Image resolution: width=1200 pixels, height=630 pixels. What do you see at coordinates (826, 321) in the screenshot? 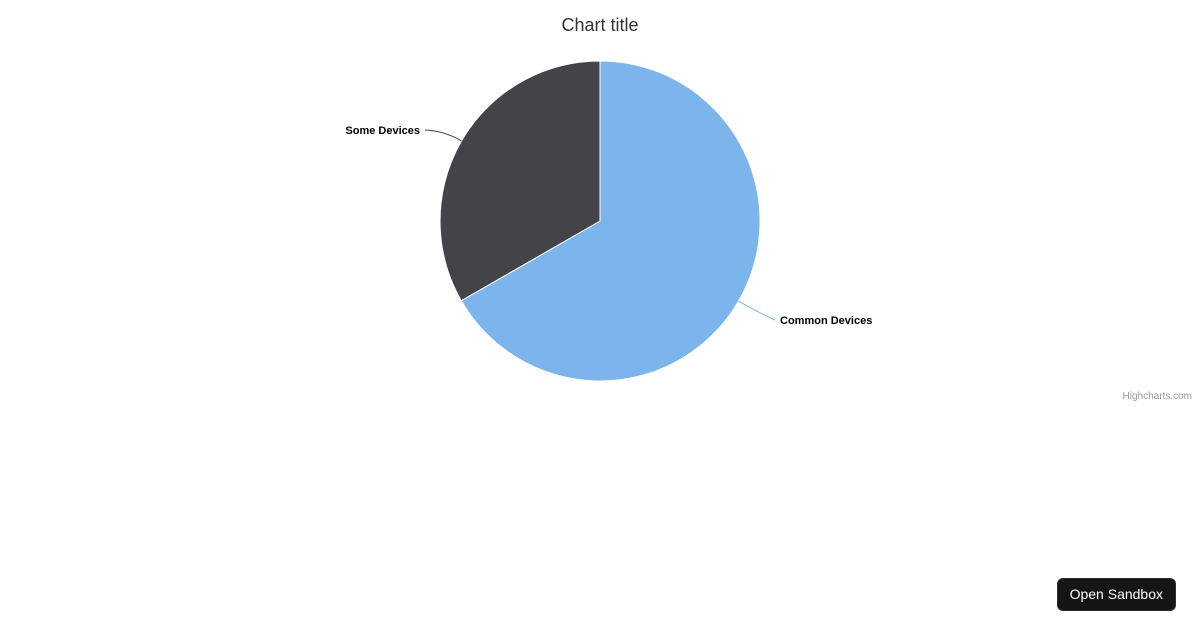
I see `data-label-common-devices: Common Devices` at bounding box center [826, 321].